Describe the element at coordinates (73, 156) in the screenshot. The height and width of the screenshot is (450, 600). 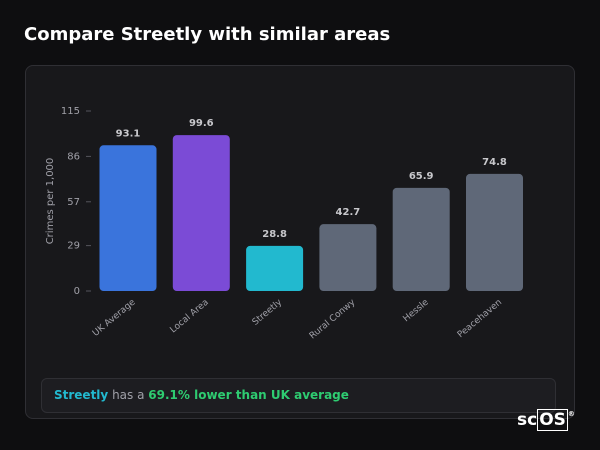
I see `y-tick-label: 86` at that location.